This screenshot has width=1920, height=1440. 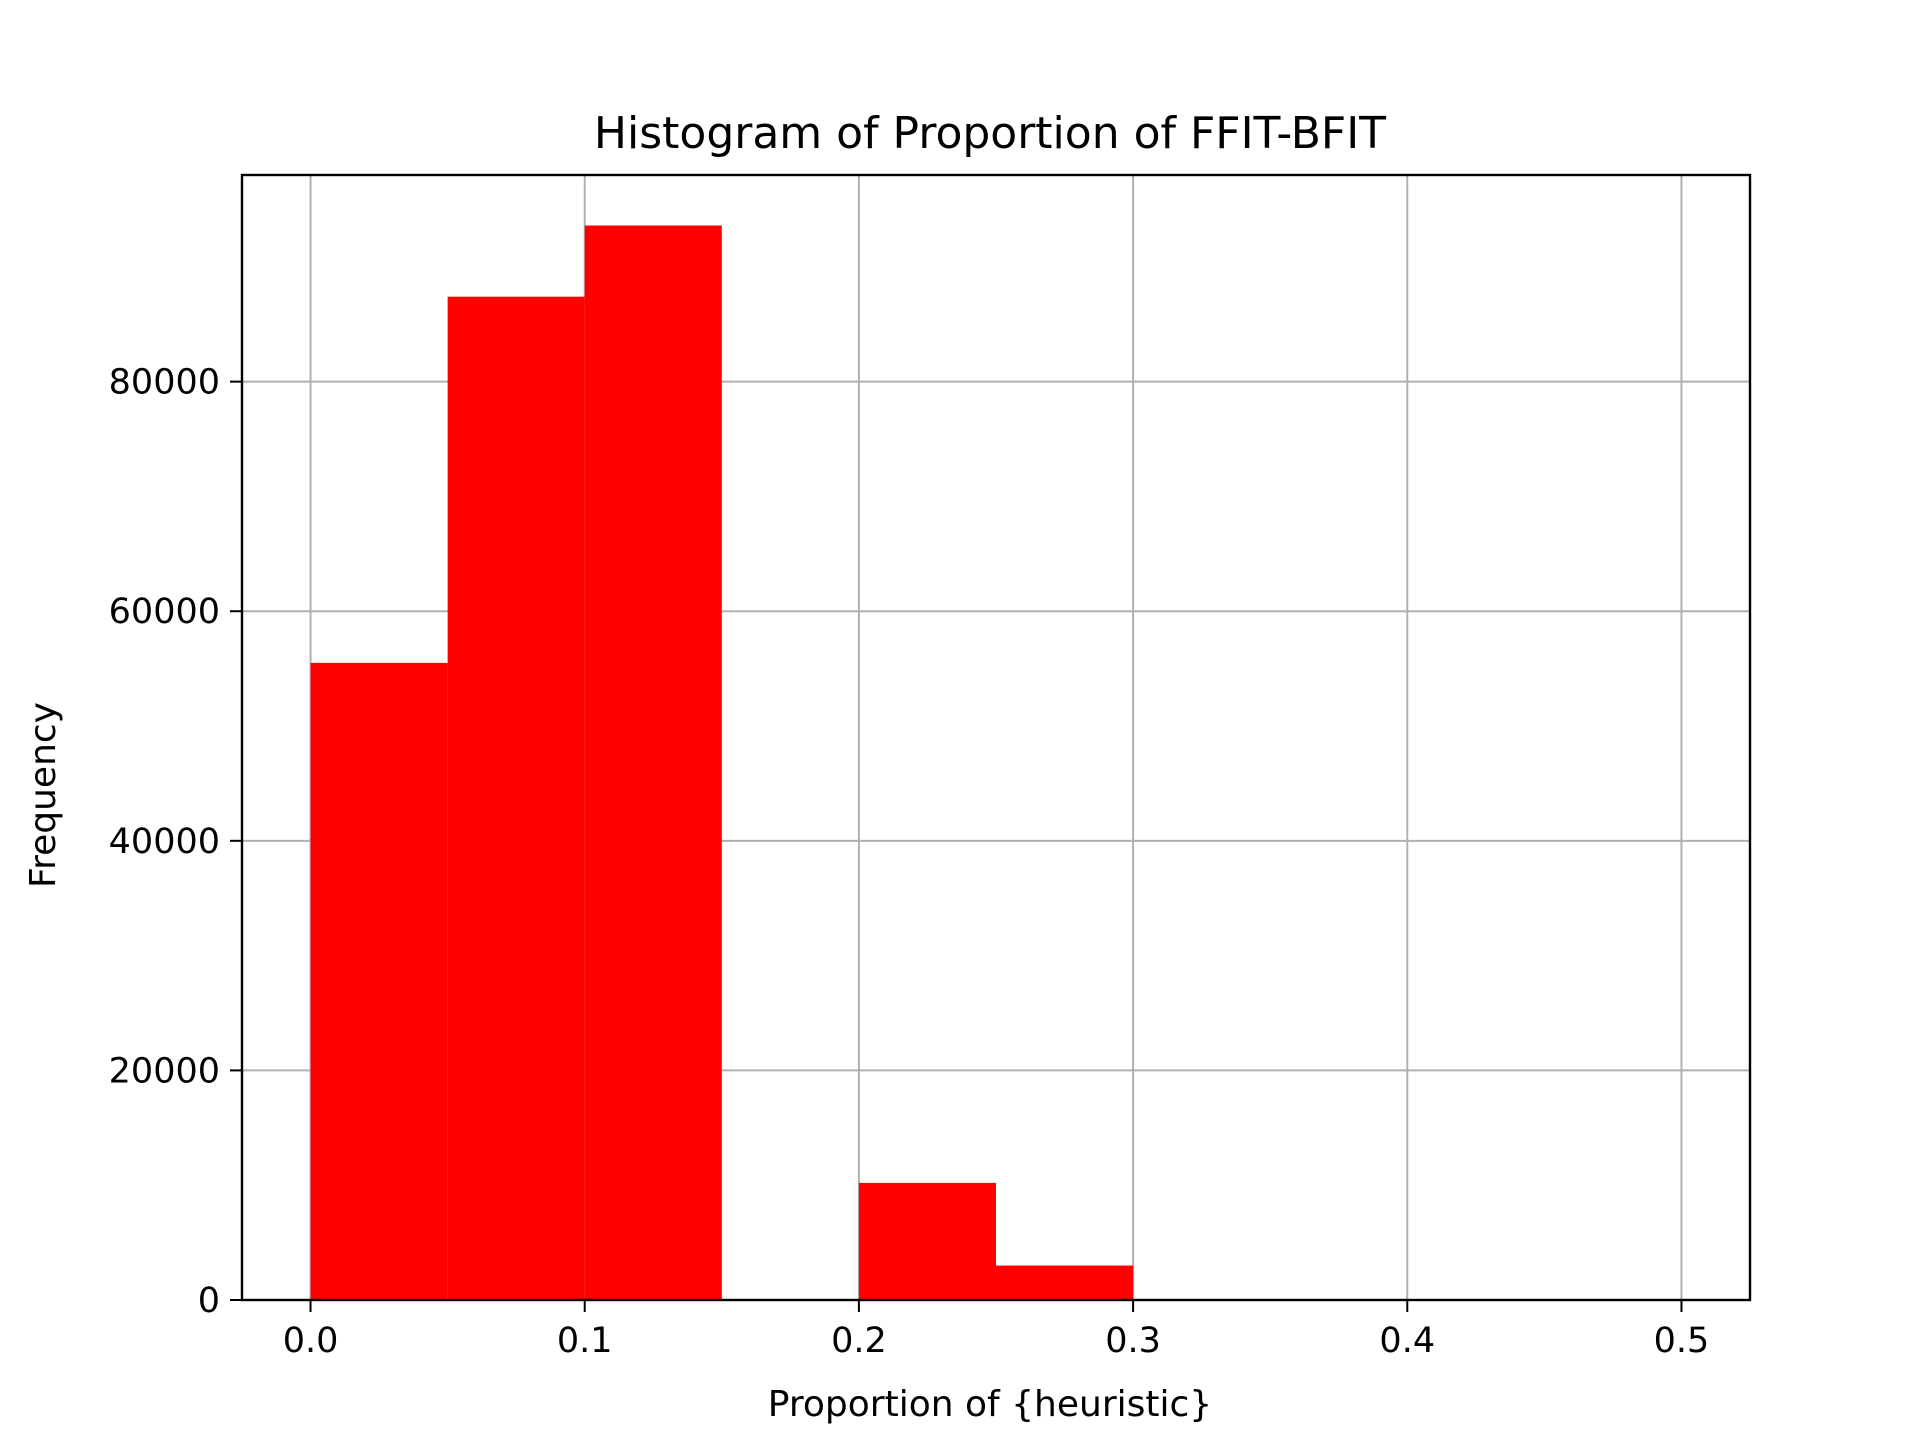 What do you see at coordinates (164, 612) in the screenshot?
I see `y-tick-label: 60000` at bounding box center [164, 612].